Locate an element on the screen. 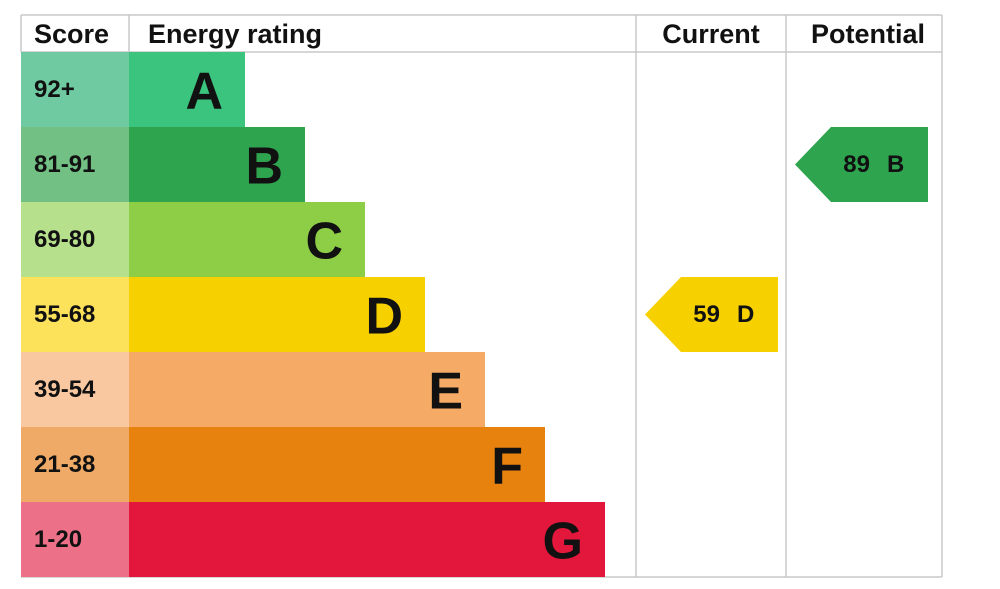 The image size is (1000, 589). score-band: 1-20 is located at coordinates (58, 539).